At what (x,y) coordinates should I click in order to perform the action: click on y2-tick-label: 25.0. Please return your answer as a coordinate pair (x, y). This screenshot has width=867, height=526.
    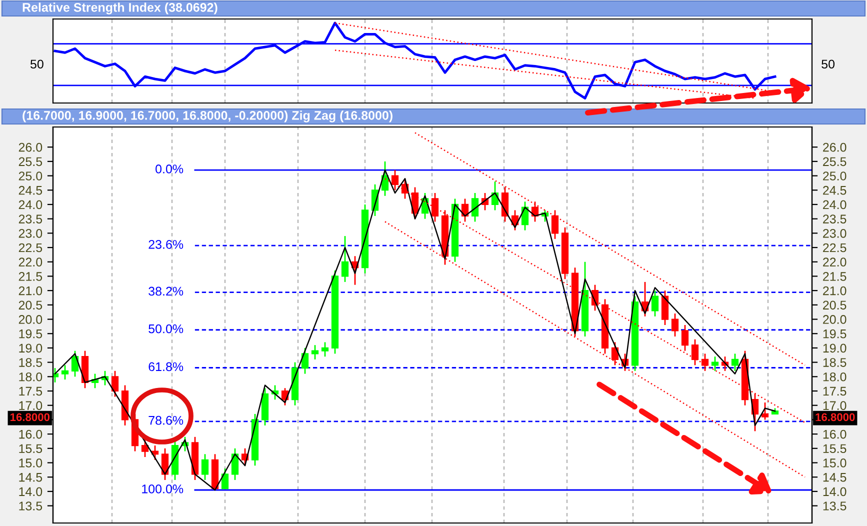
    Looking at the image, I should click on (834, 176).